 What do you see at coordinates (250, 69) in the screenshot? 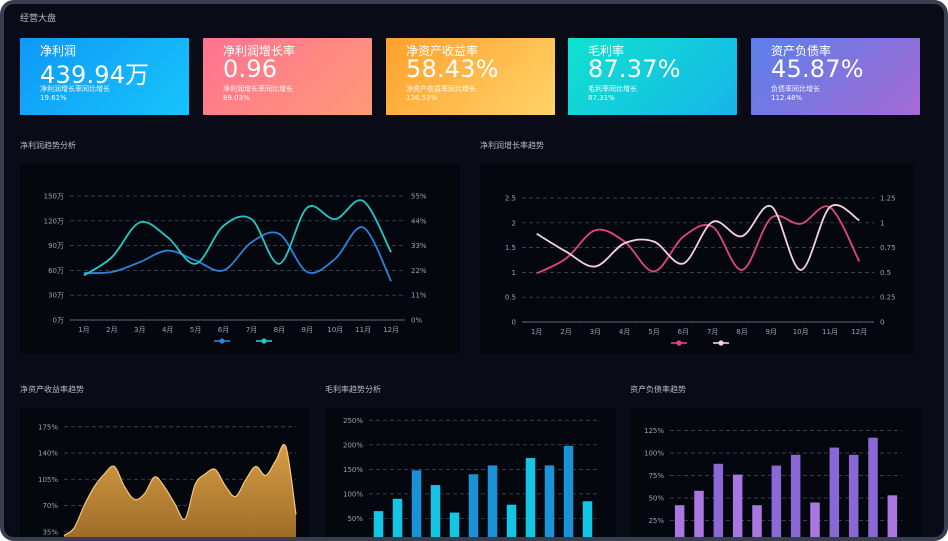
I see `kpi-value: 0.96` at bounding box center [250, 69].